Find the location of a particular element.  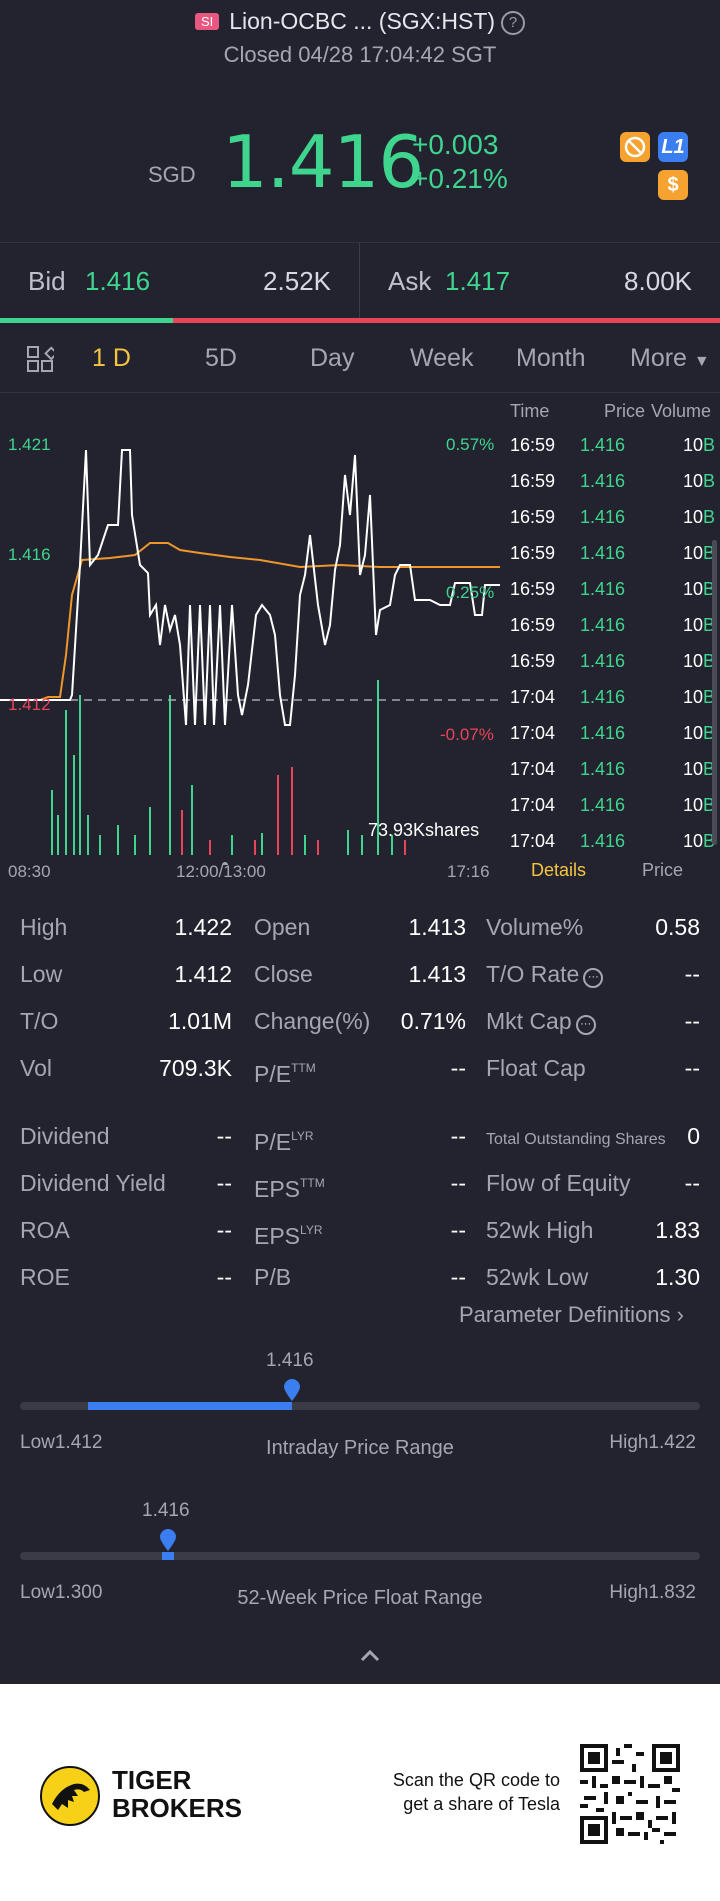

chevron-up-icon is located at coordinates (370, 1656).